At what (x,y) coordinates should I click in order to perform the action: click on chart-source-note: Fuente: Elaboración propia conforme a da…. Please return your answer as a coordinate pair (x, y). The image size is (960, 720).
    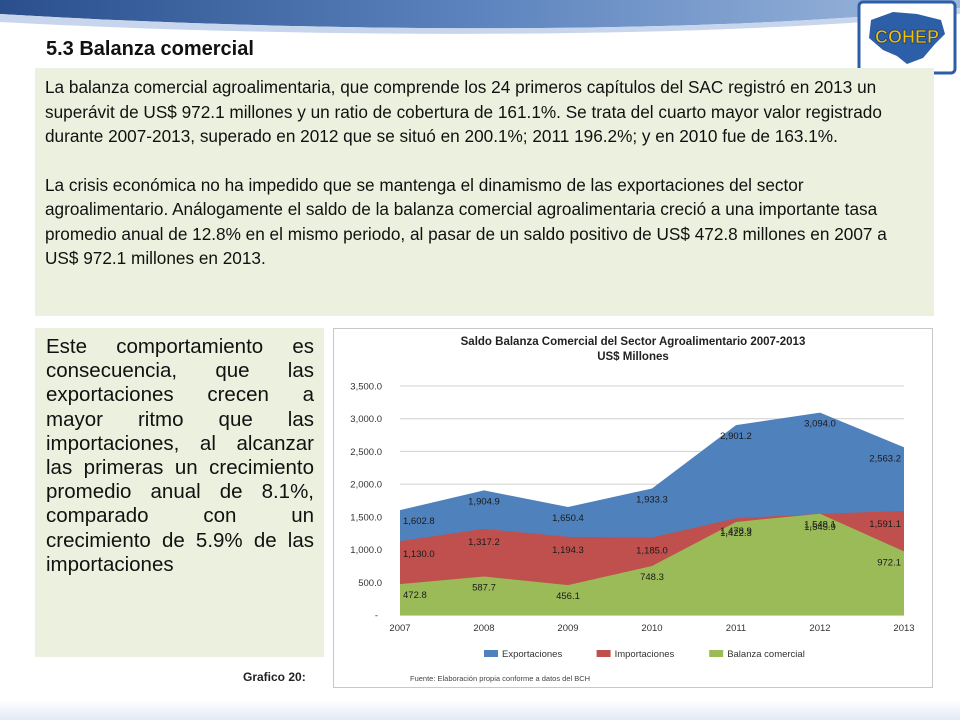
    Looking at the image, I should click on (500, 678).